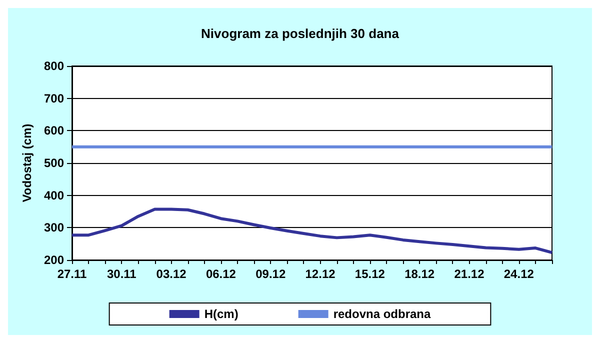 The width and height of the screenshot is (600, 343). What do you see at coordinates (54, 98) in the screenshot?
I see `y-tick-label: 700` at bounding box center [54, 98].